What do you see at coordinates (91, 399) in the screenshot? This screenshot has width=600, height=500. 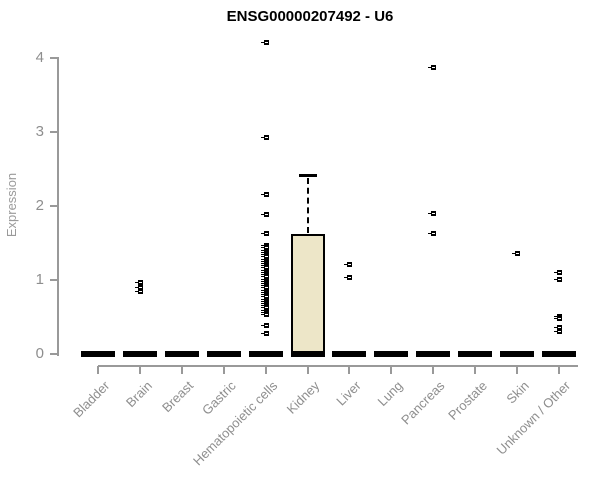 I see `x-axis-category-label-text: Bladder` at bounding box center [91, 399].